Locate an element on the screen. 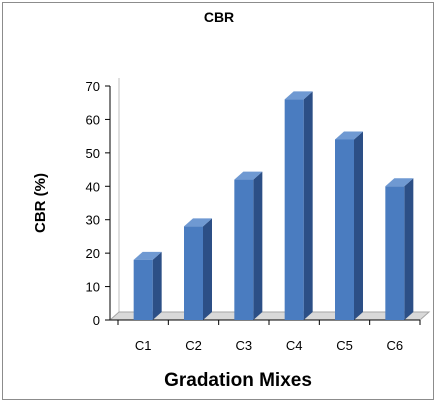 The width and height of the screenshot is (438, 404). bar-c2 is located at coordinates (198, 269).